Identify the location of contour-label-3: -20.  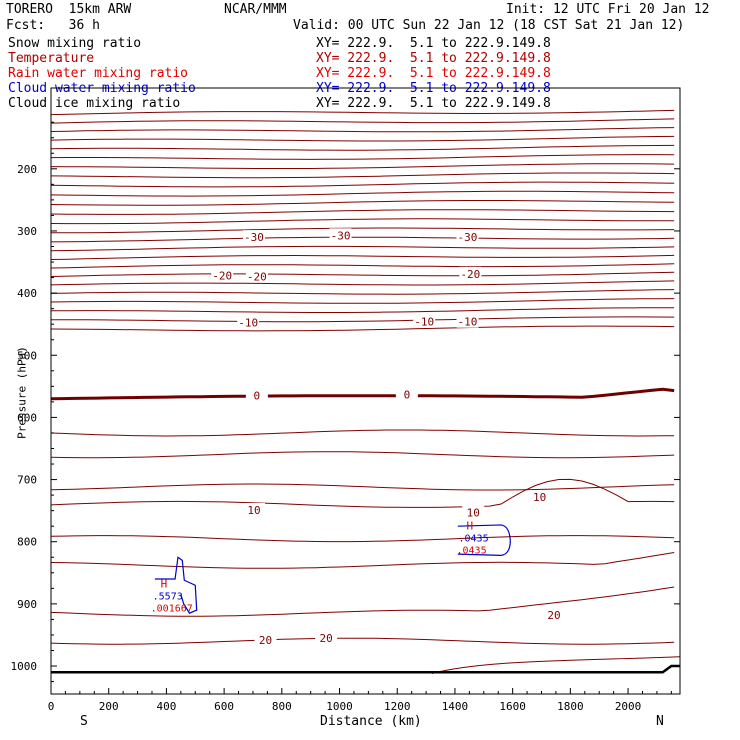
(222, 276).